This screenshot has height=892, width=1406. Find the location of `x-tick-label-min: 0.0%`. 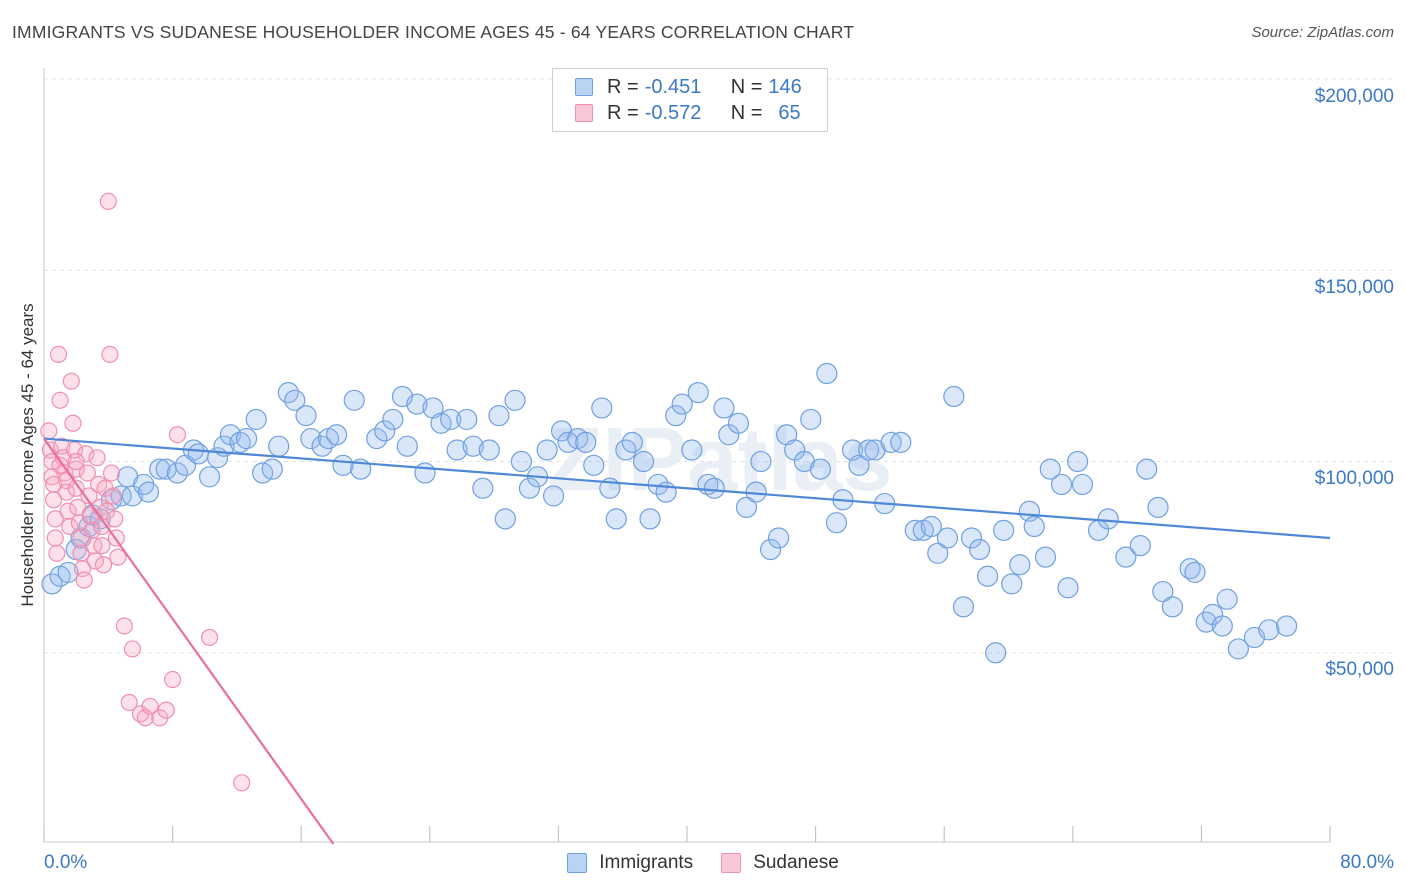

x-tick-label-min: 0.0% is located at coordinates (66, 862).